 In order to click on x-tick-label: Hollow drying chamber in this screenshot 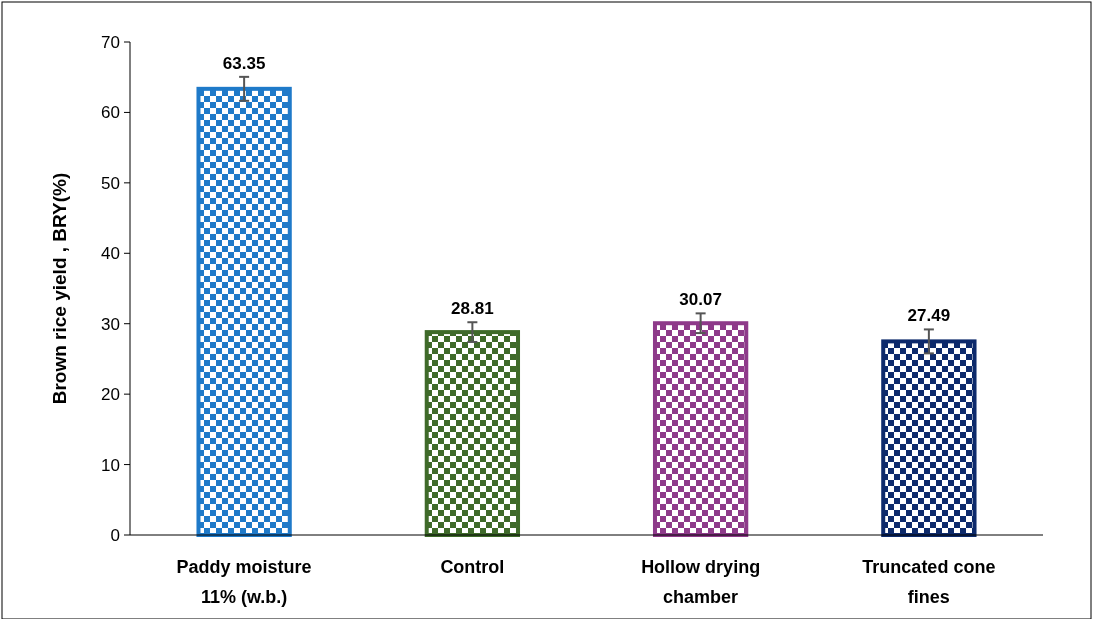, I will do `click(701, 582)`.